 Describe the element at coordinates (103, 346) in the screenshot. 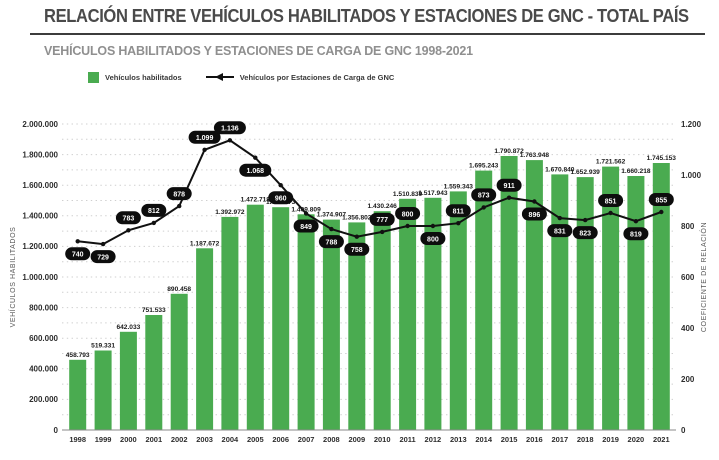

I see `bar-value-label: 519.331` at that location.